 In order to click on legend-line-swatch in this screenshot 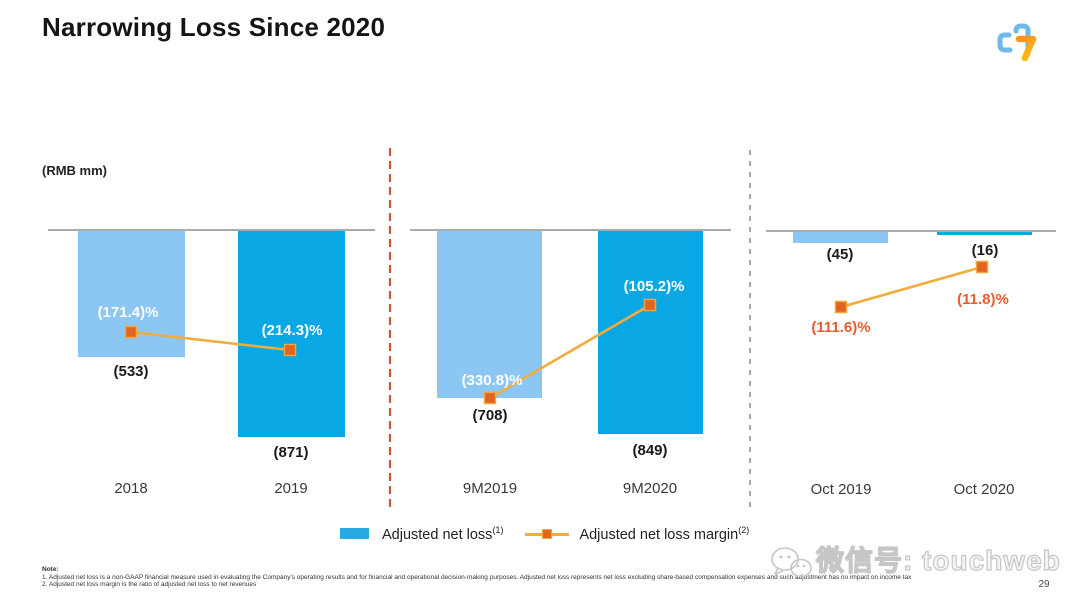, I will do `click(547, 534)`.